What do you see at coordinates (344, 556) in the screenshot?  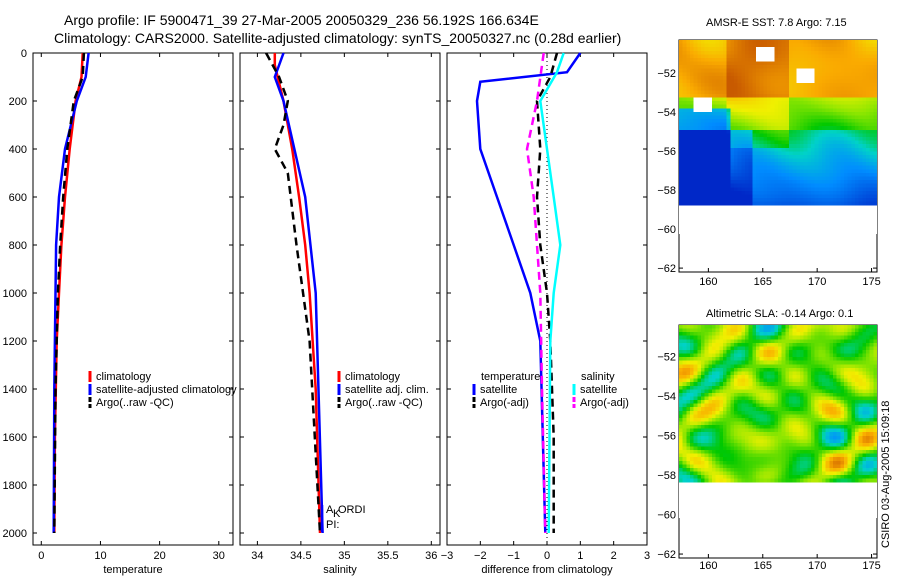 I see `salinity-xtick-label: 35` at bounding box center [344, 556].